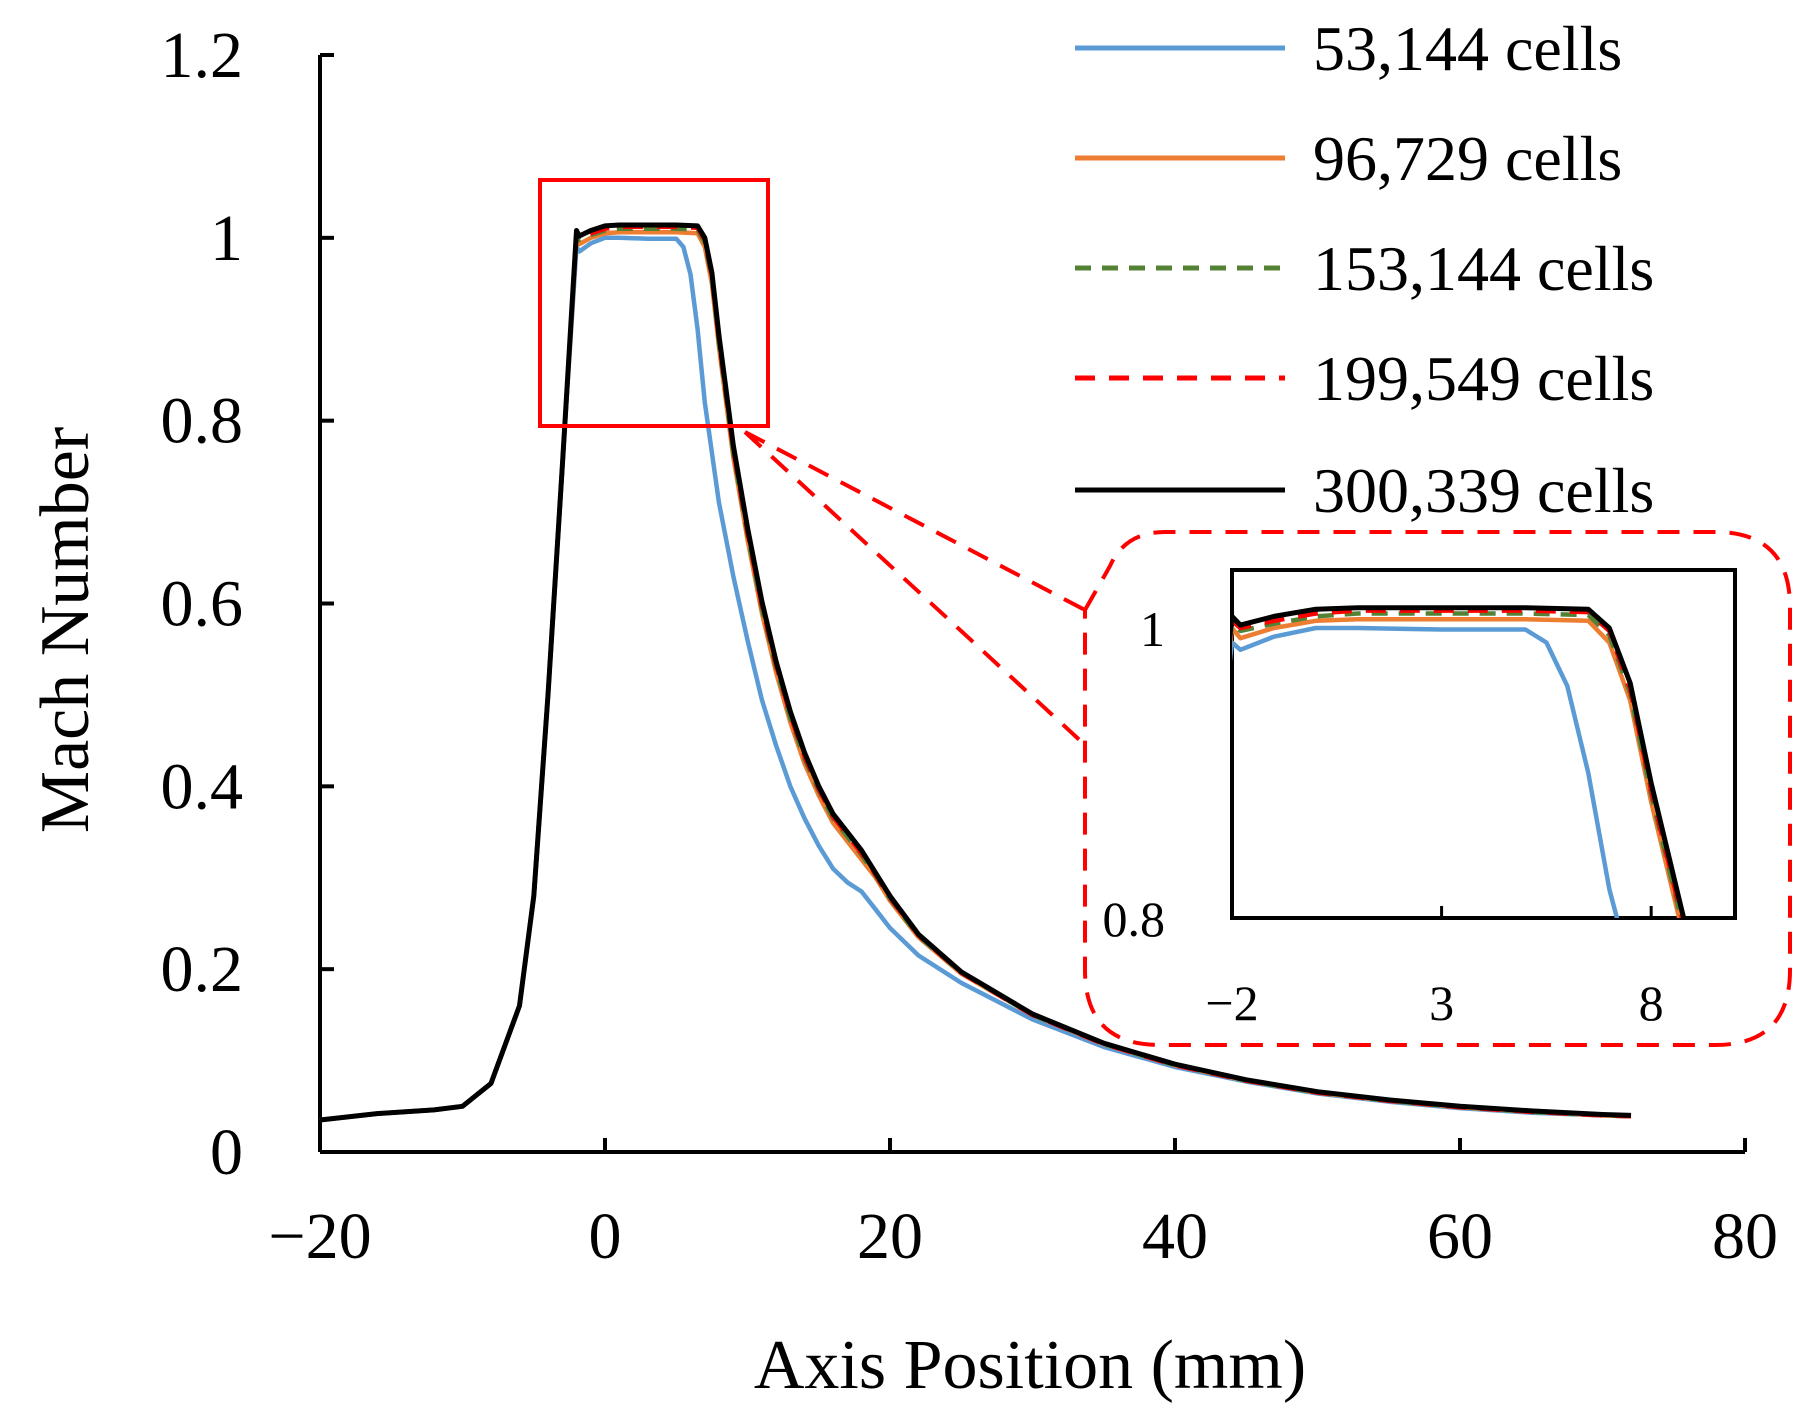 This screenshot has width=1806, height=1417. Describe the element at coordinates (202, 786) in the screenshot. I see `y-tick-label: 0.4` at that location.